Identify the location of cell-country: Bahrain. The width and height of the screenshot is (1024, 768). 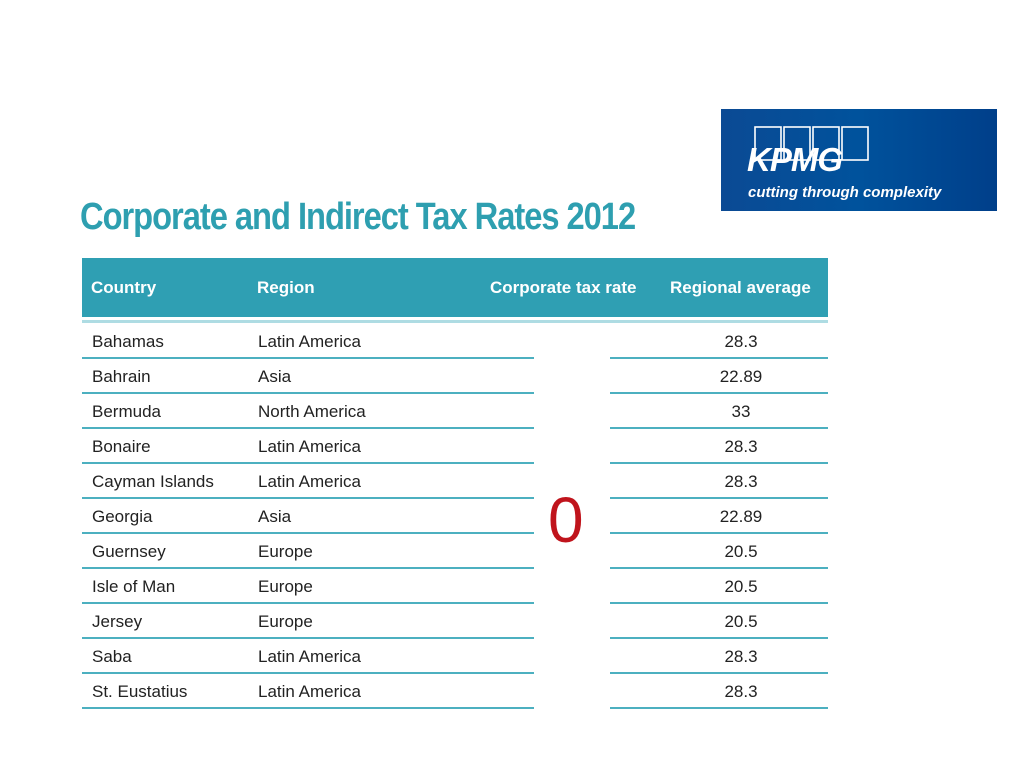
(121, 376).